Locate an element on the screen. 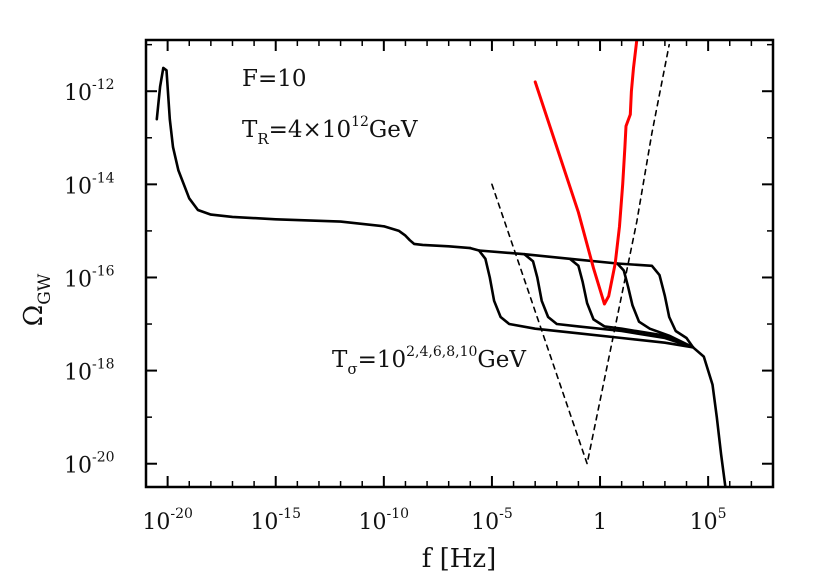  x-tick-label: 1 is located at coordinates (600, 522).